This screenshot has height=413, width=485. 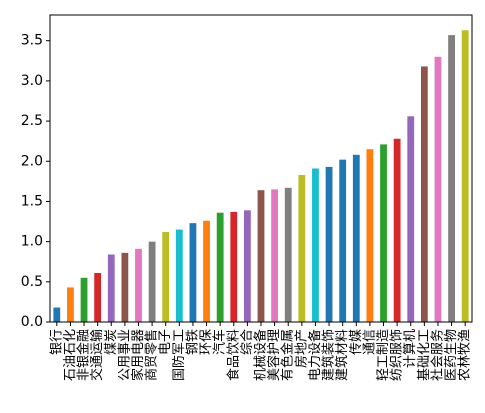 What do you see at coordinates (342, 355) in the screenshot?
I see `x-tick-label: 建筑材料` at bounding box center [342, 355].